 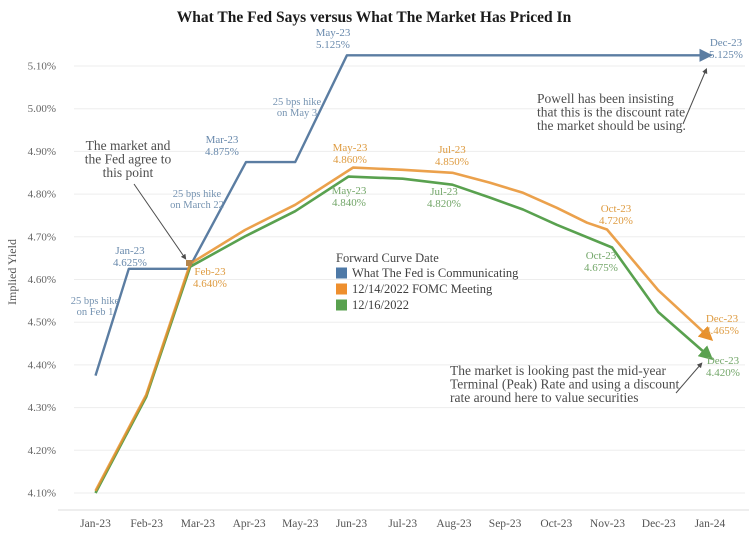 I want to click on y-tick-label: 5.10%, so click(x=42, y=67).